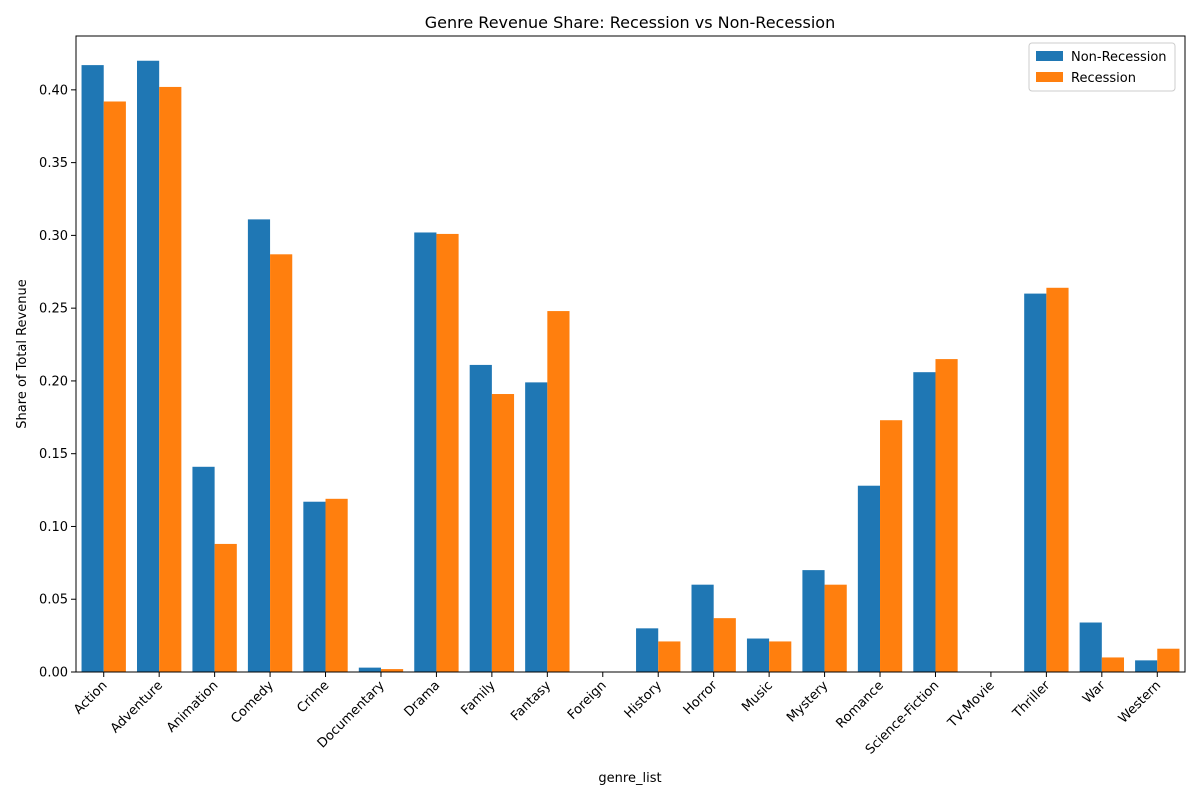  I want to click on y-axis-label: Share of Total Revenue, so click(22, 353).